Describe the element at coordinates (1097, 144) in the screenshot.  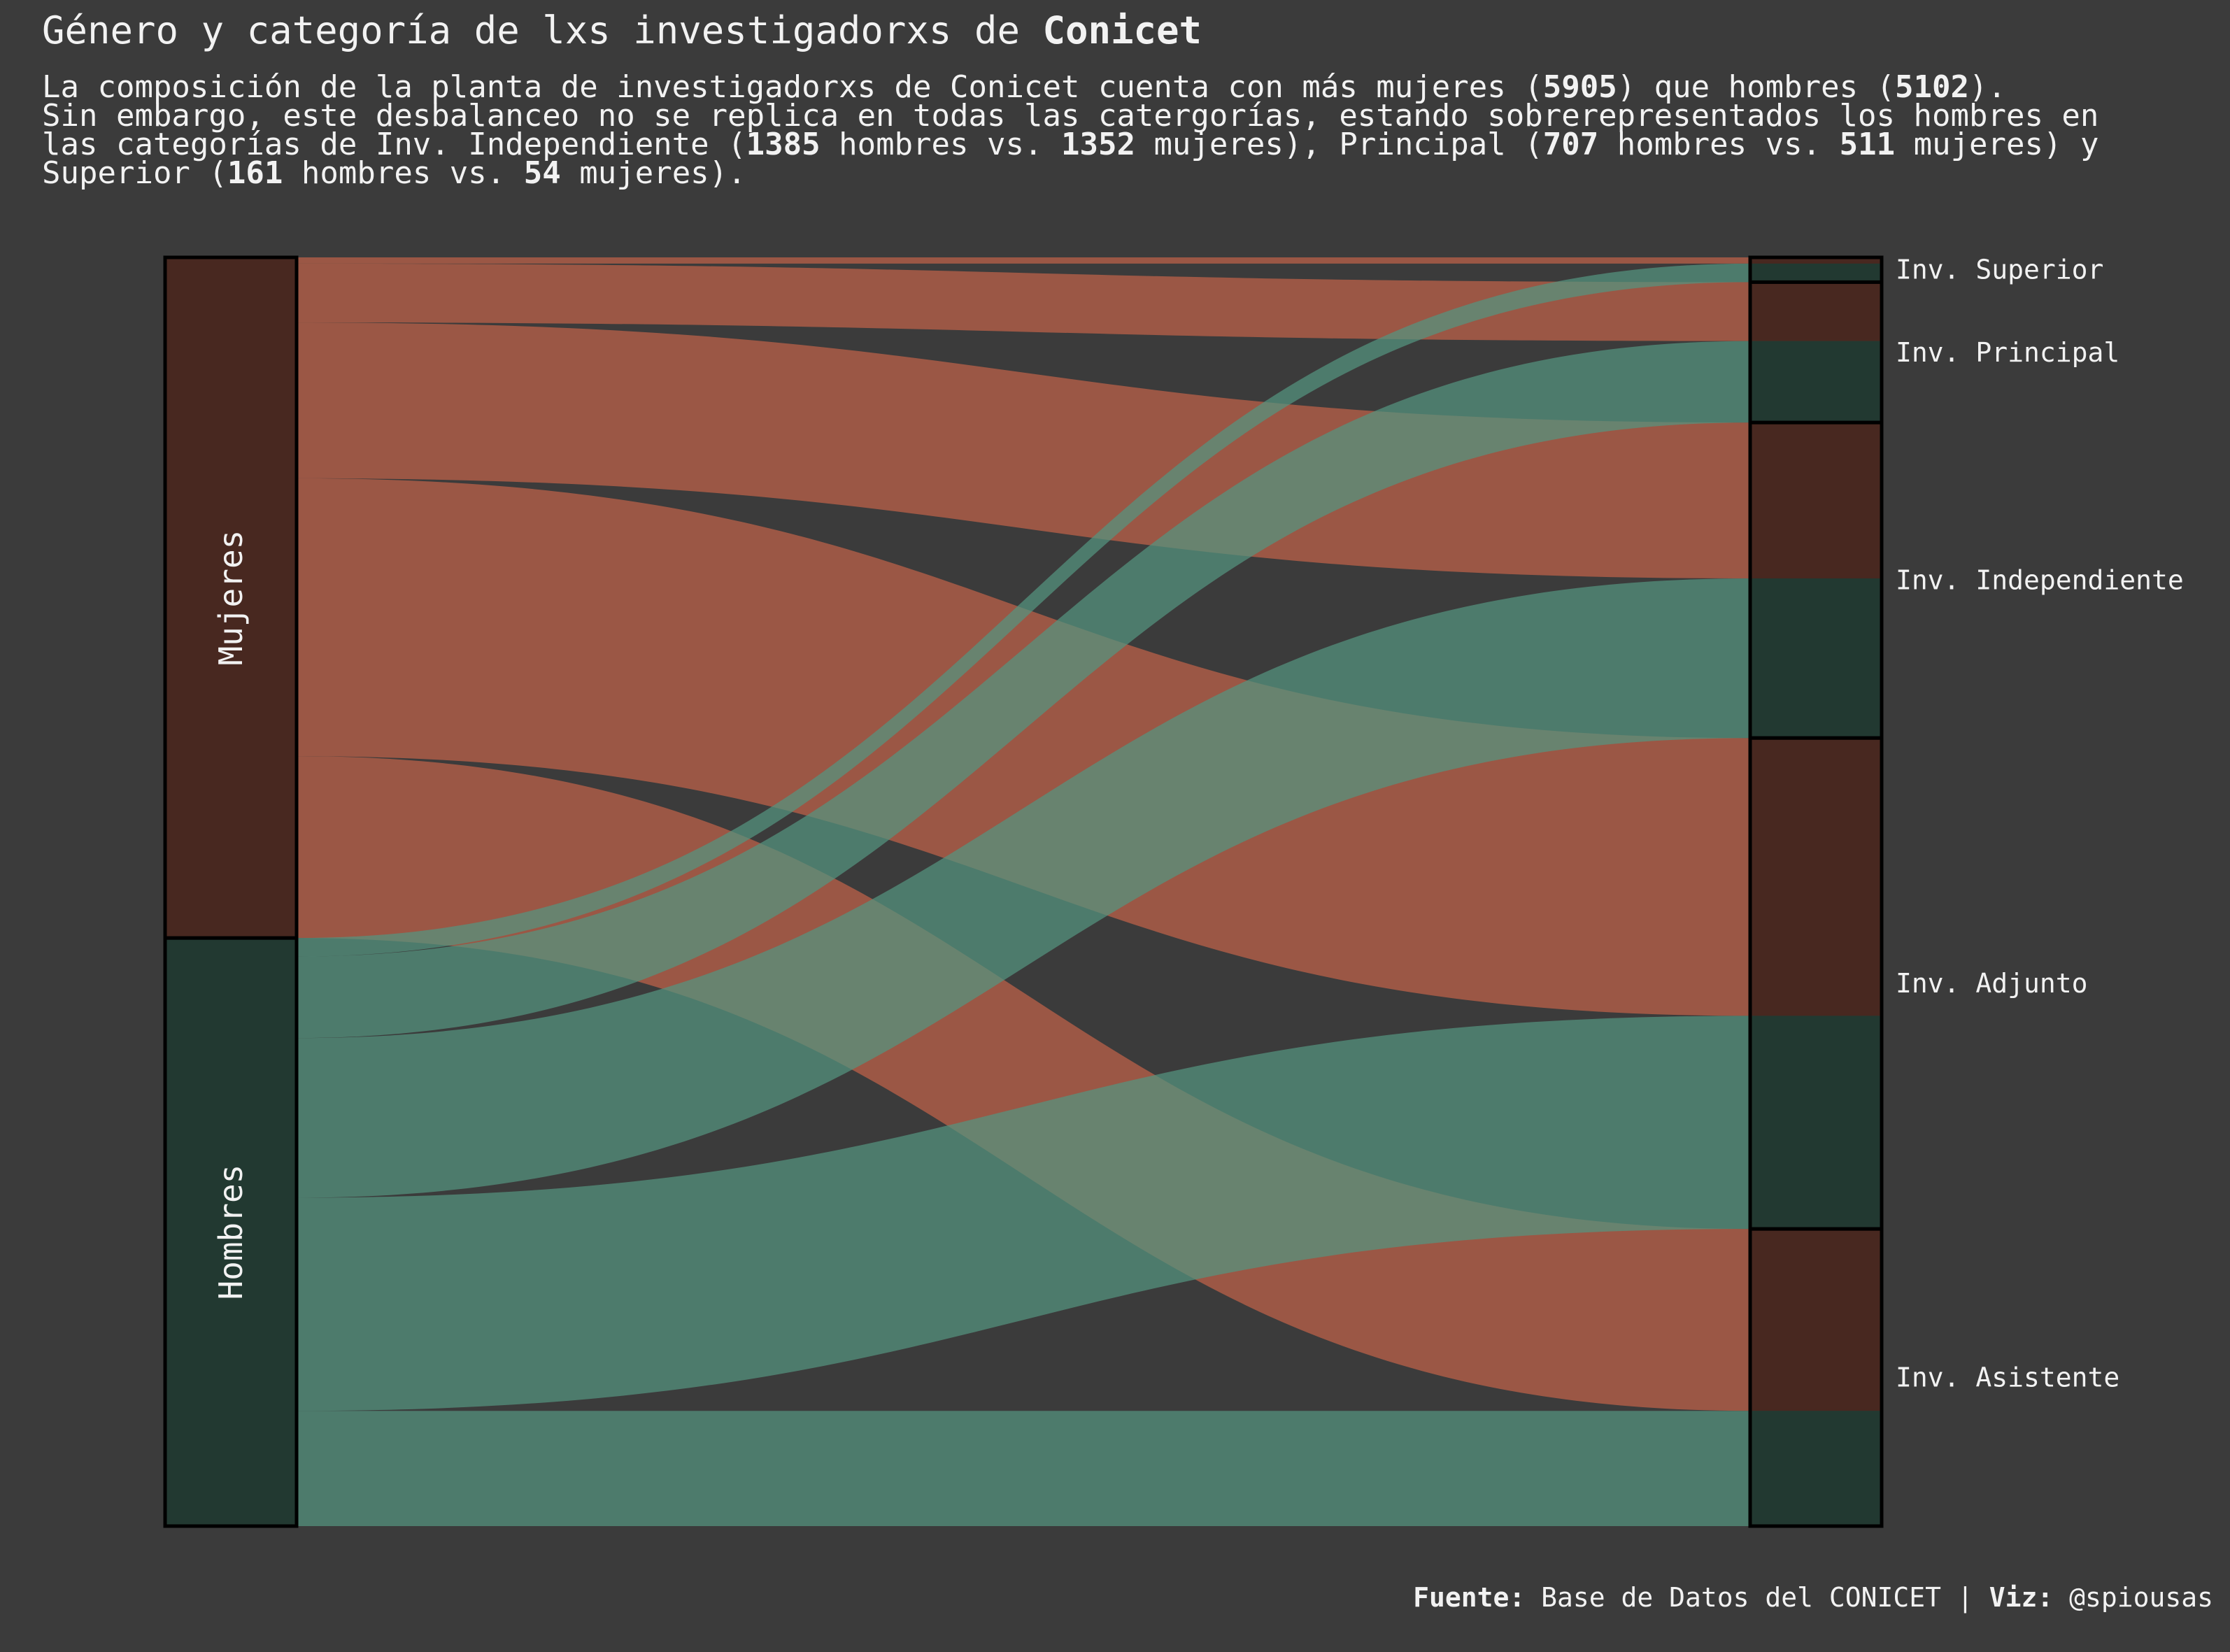
I see `subtitle-number-3: 1352` at that location.